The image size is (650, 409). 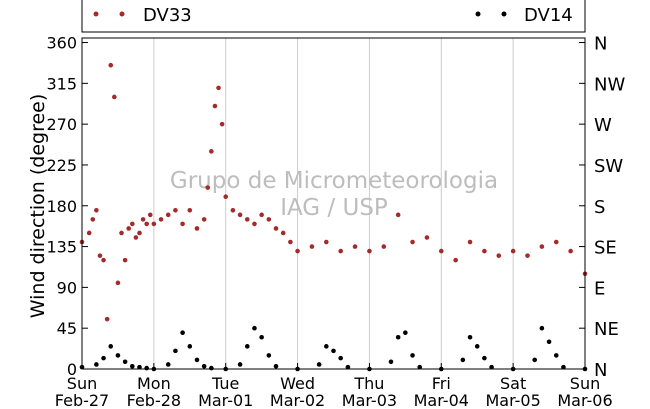 I want to click on x-tick-label-day: Wed, so click(x=297, y=383).